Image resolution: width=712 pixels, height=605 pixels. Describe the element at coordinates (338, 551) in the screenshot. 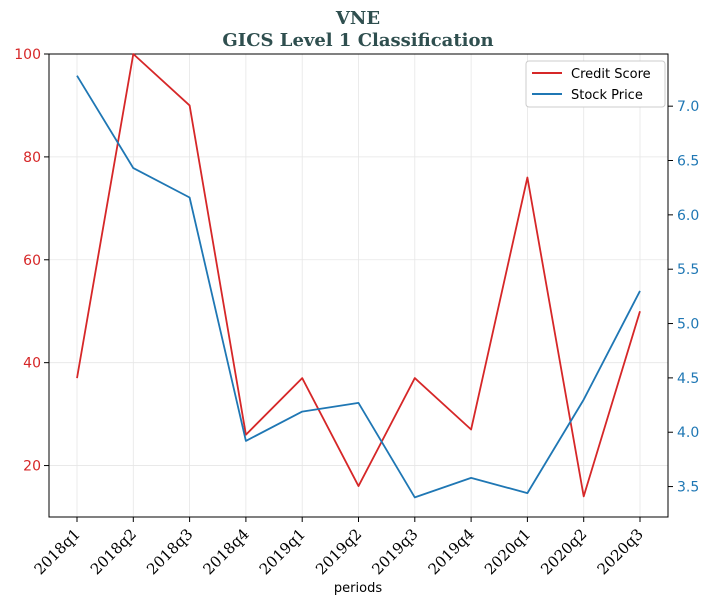

I see `x-tick-label: 2019q2` at that location.